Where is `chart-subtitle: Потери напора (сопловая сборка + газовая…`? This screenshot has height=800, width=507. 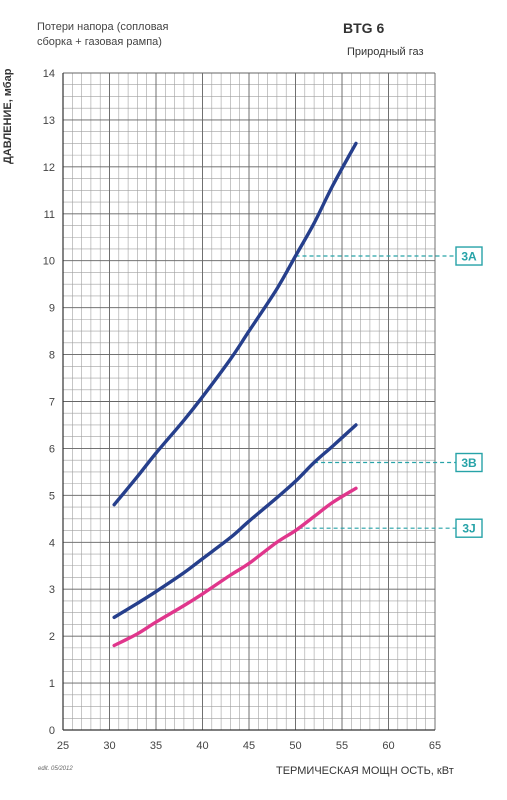
chart-subtitle: Потери напора (сопловая сборка + газовая… is located at coordinates (103, 35).